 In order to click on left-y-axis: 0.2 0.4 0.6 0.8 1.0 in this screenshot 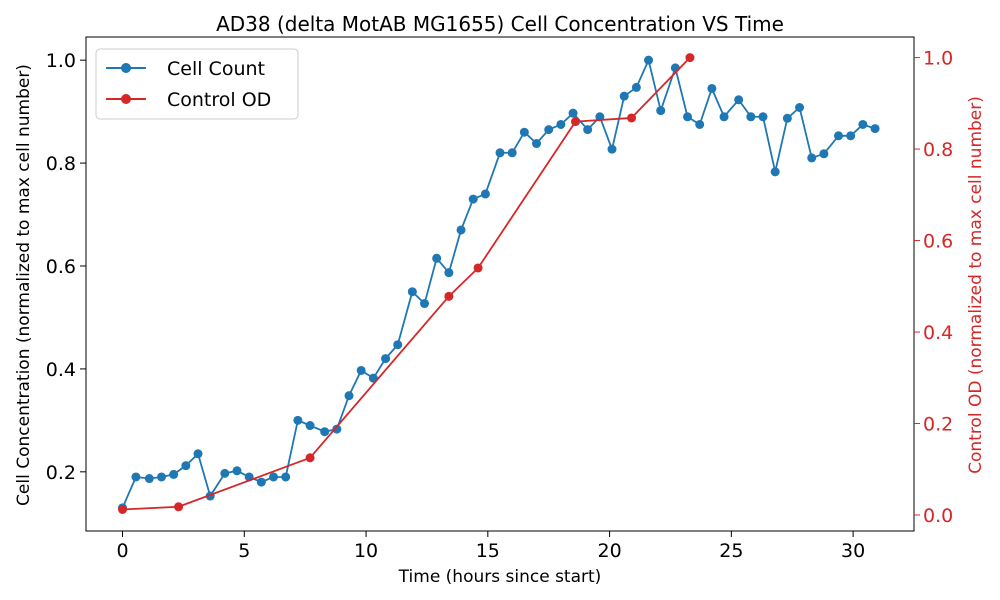, I will do `click(66, 267)`.